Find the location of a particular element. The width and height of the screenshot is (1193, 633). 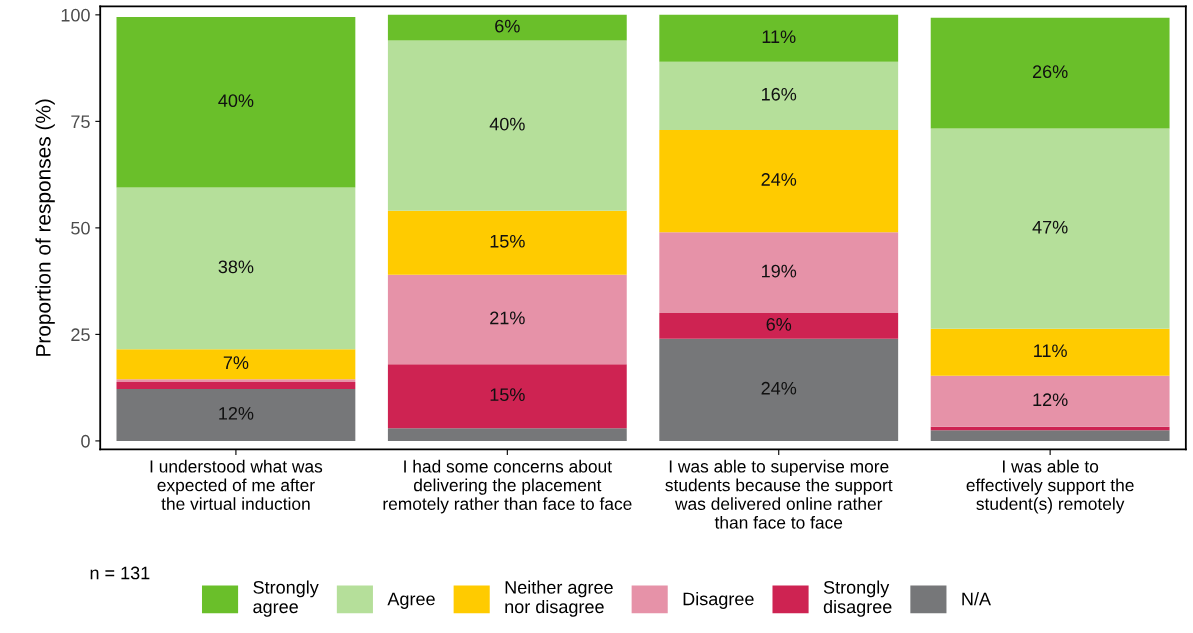

data-label: 38% is located at coordinates (236, 267).